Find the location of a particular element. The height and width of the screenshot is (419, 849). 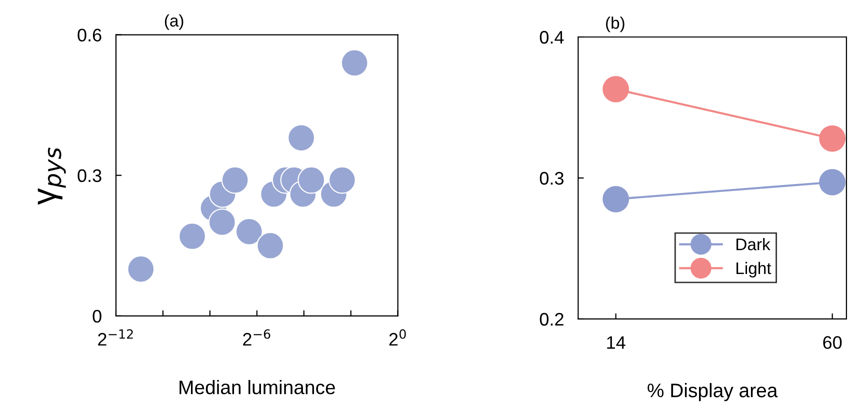

legend-label: Dark is located at coordinates (753, 244).